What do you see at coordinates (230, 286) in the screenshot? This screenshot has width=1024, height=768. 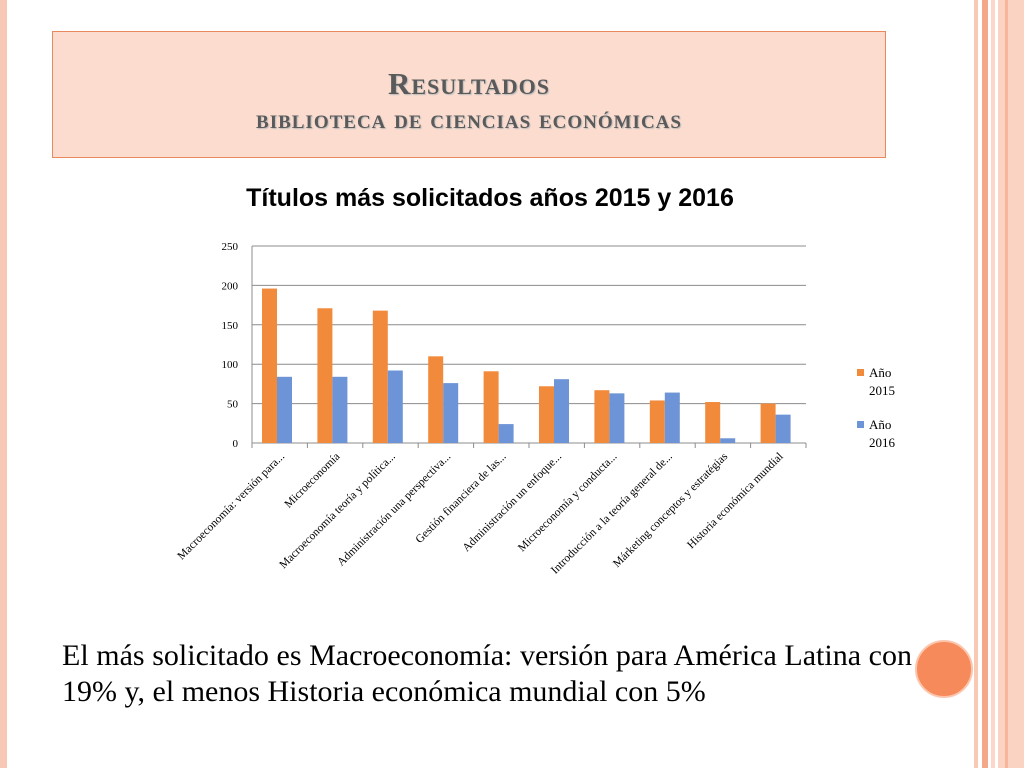 I see `y-tick-label: 200` at bounding box center [230, 286].